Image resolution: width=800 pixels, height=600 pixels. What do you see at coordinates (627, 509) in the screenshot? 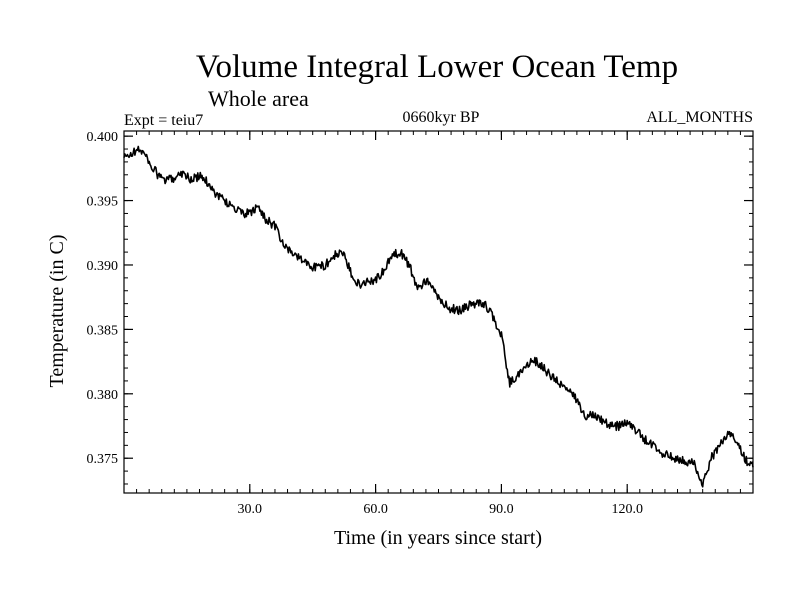
I see `x-tick-label: 120.0` at bounding box center [627, 509].